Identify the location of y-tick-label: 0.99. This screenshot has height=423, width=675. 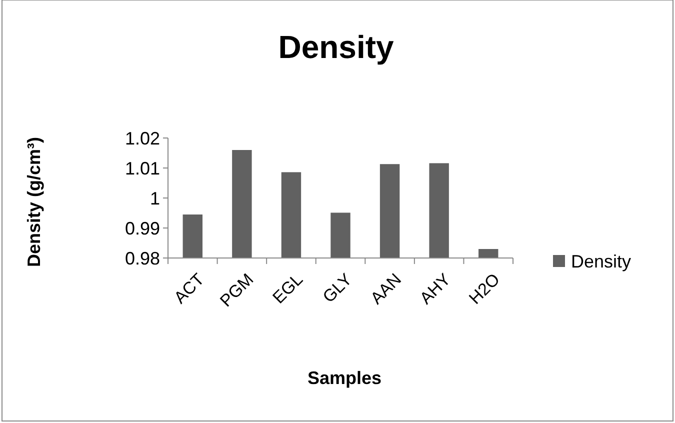
(142, 228).